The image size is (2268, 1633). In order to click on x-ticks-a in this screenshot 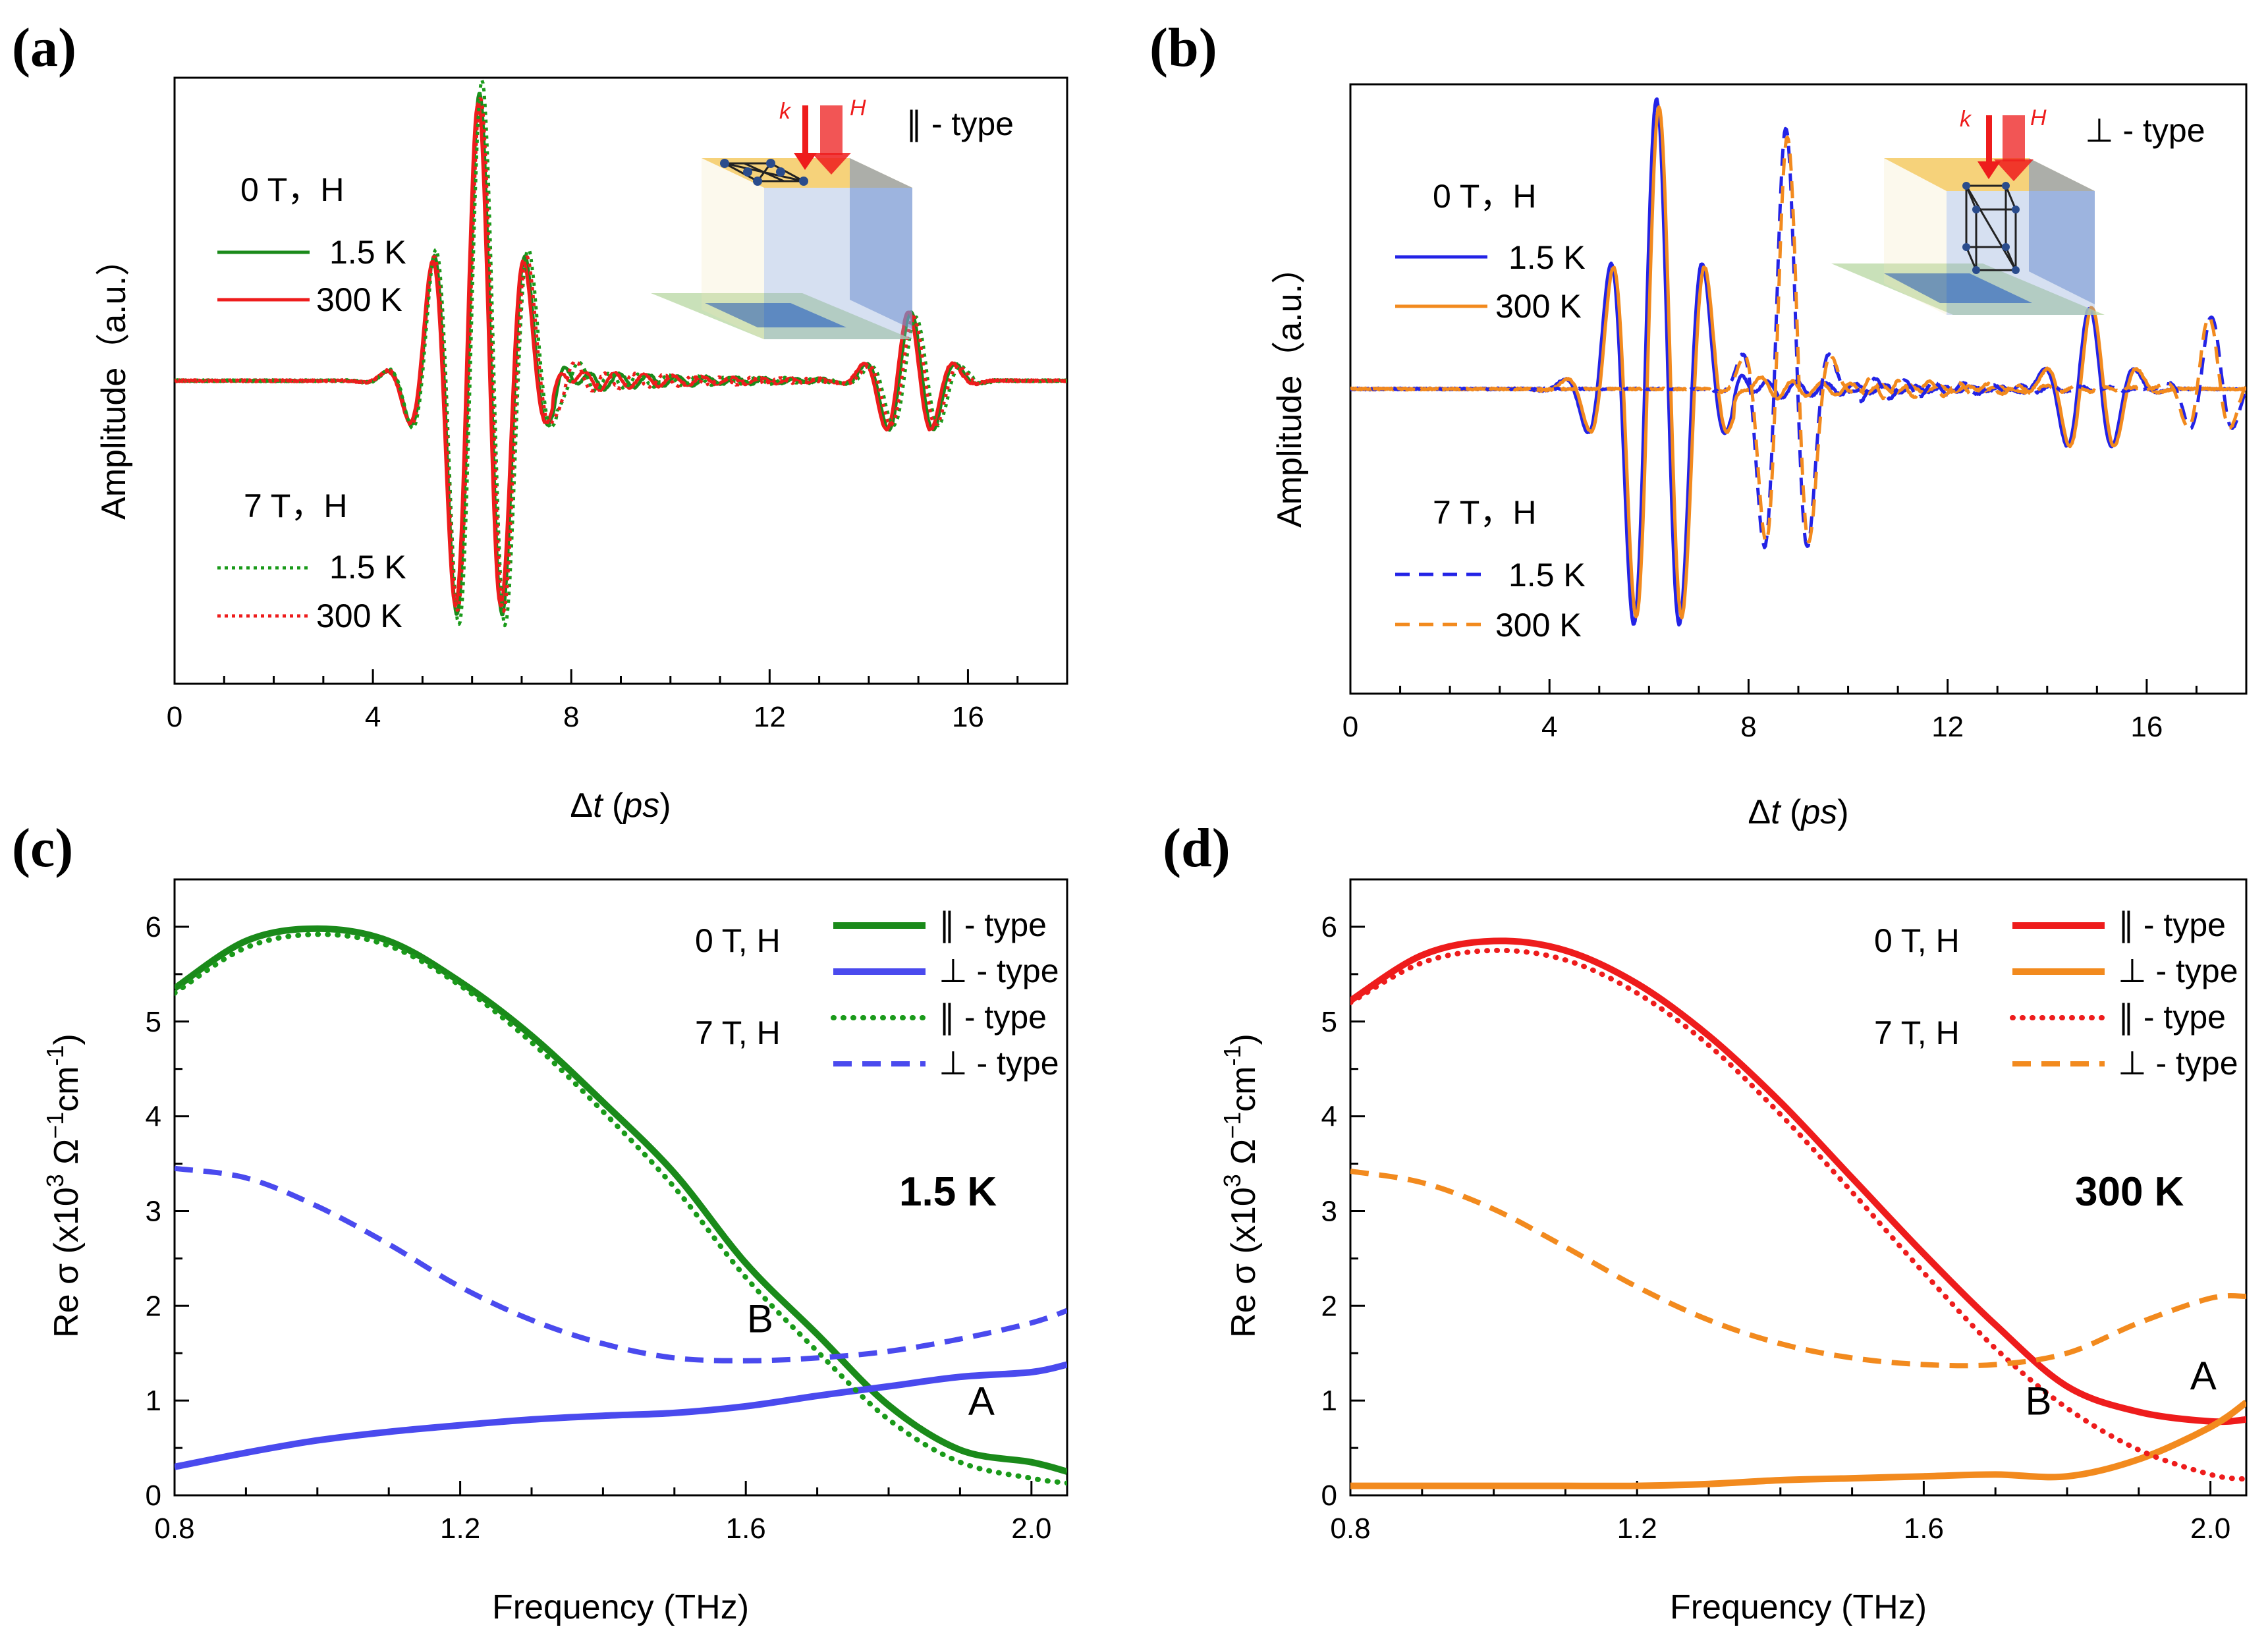, I will do `click(620, 677)`.